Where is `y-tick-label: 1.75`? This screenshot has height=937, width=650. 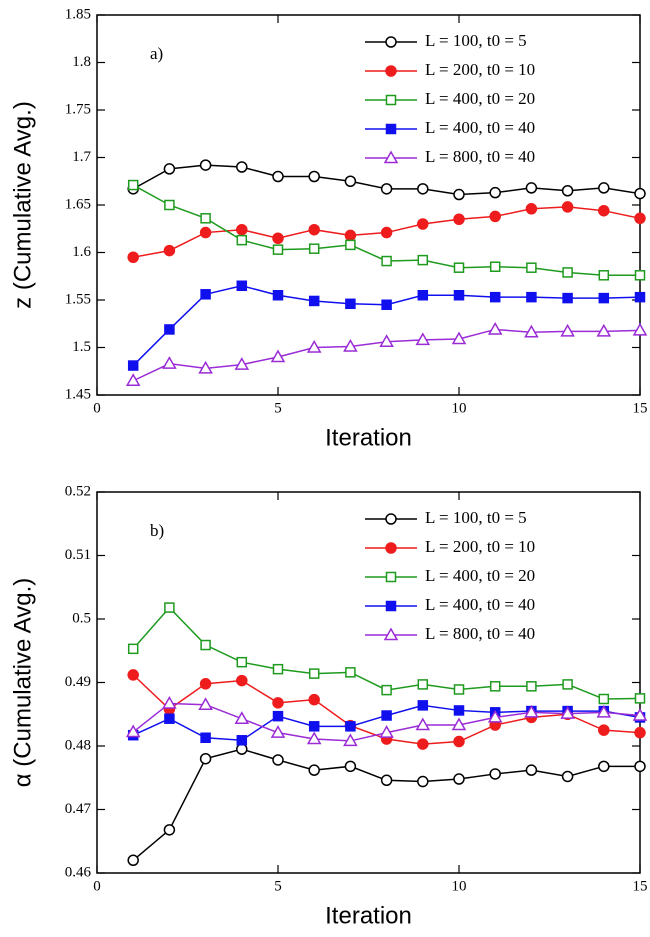 y-tick-label: 1.75 is located at coordinates (78, 109).